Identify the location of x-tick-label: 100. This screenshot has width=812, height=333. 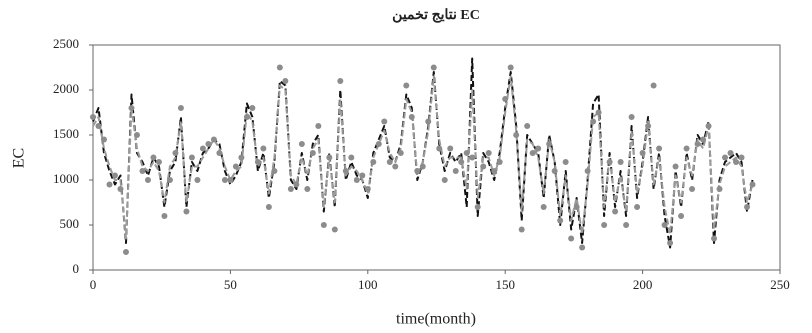
(368, 284).